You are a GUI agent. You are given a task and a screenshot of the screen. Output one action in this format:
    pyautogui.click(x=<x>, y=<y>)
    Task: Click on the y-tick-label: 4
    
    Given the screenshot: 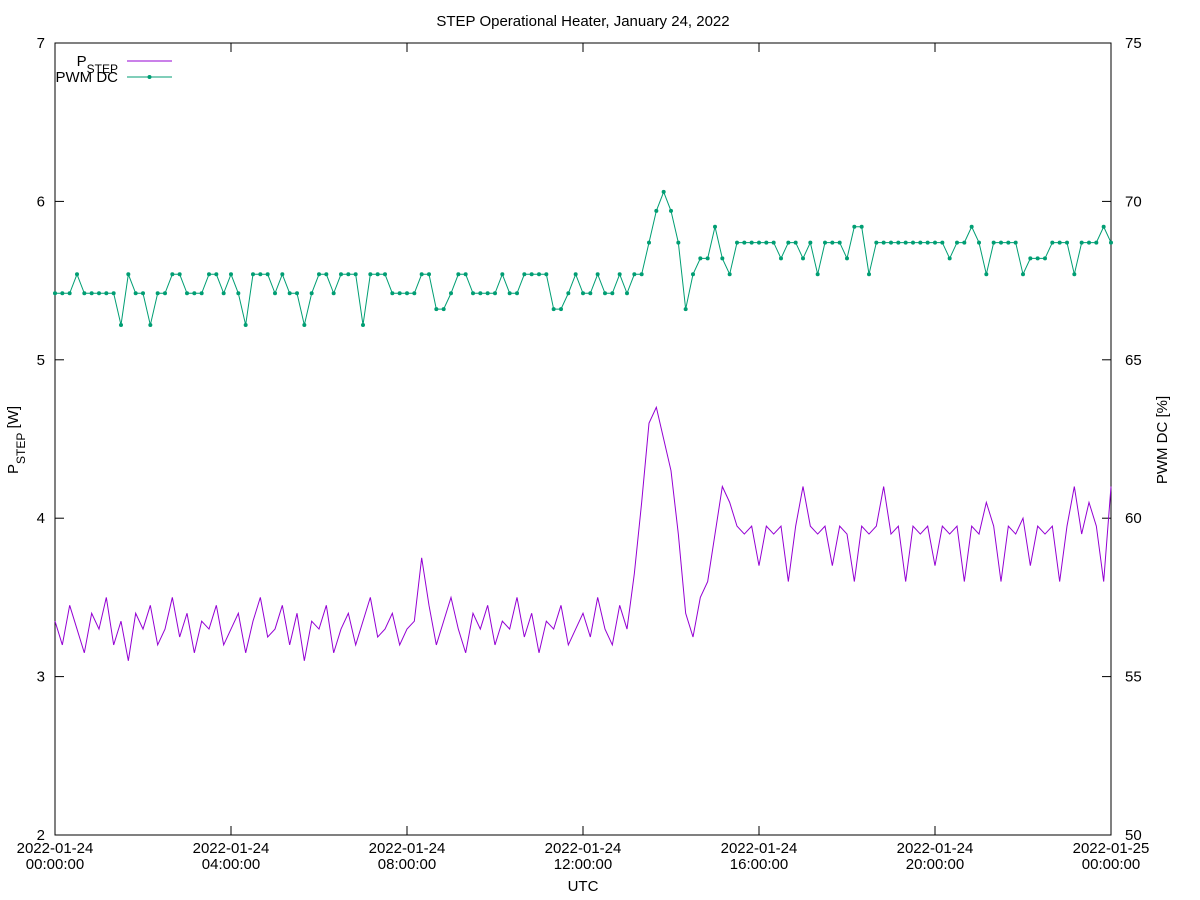 What is the action you would take?
    pyautogui.click(x=41, y=518)
    